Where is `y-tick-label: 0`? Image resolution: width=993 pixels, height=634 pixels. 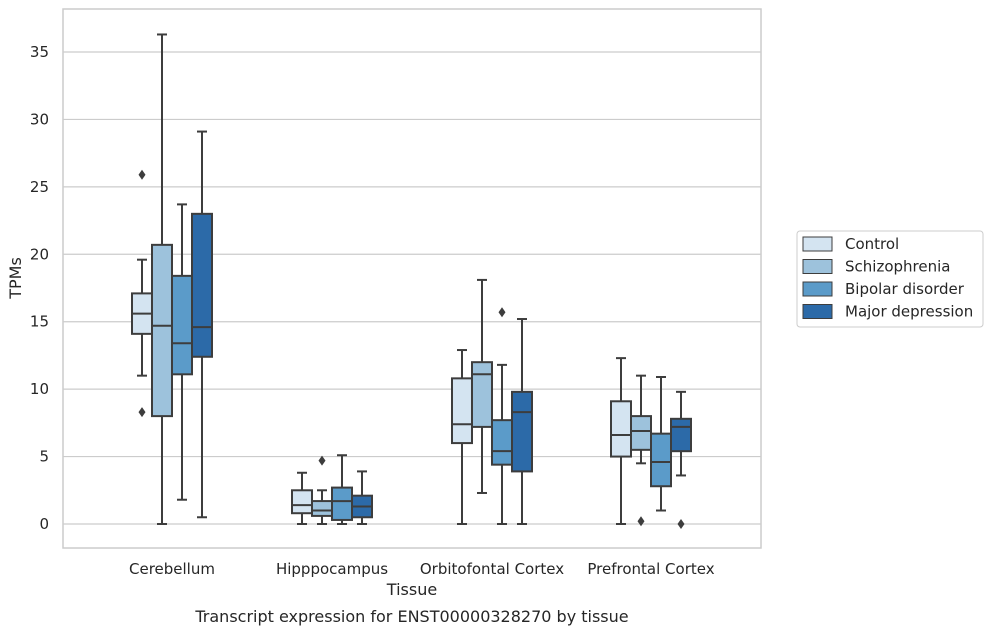
y-tick-label: 0 is located at coordinates (44, 524).